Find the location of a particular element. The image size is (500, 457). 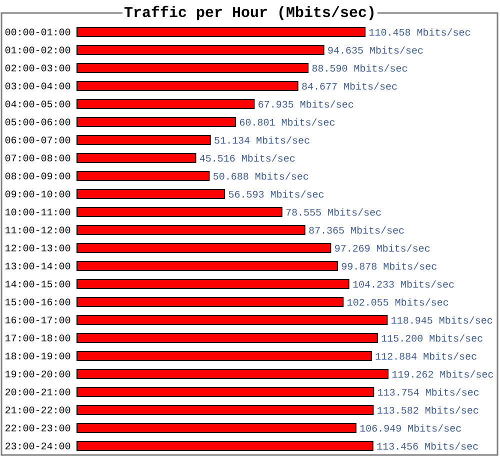

y-tick-label: 17:00-18:00 is located at coordinates (38, 338).